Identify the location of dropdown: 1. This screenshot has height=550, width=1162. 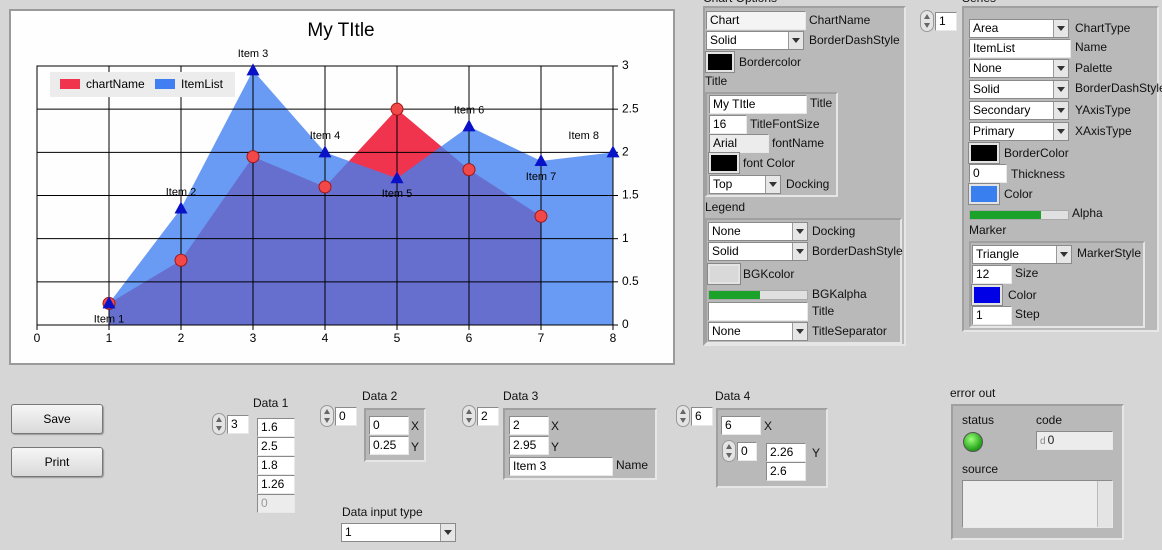
(398, 532).